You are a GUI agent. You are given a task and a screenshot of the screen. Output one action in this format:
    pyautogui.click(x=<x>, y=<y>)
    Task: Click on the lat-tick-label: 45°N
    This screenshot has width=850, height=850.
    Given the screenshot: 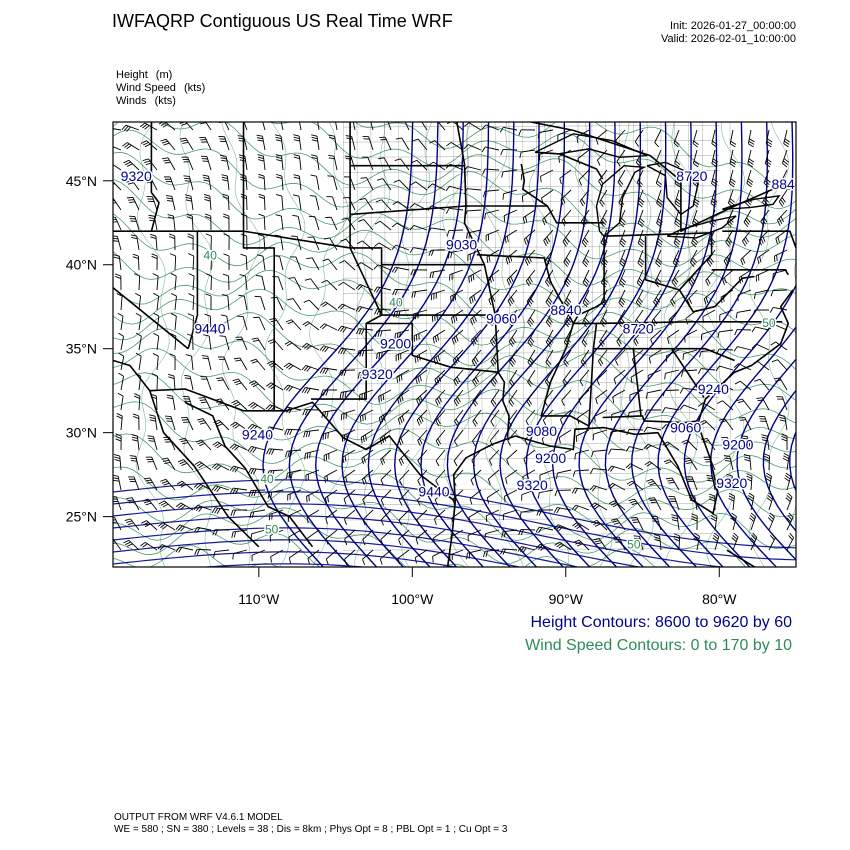 What is the action you would take?
    pyautogui.click(x=81, y=181)
    